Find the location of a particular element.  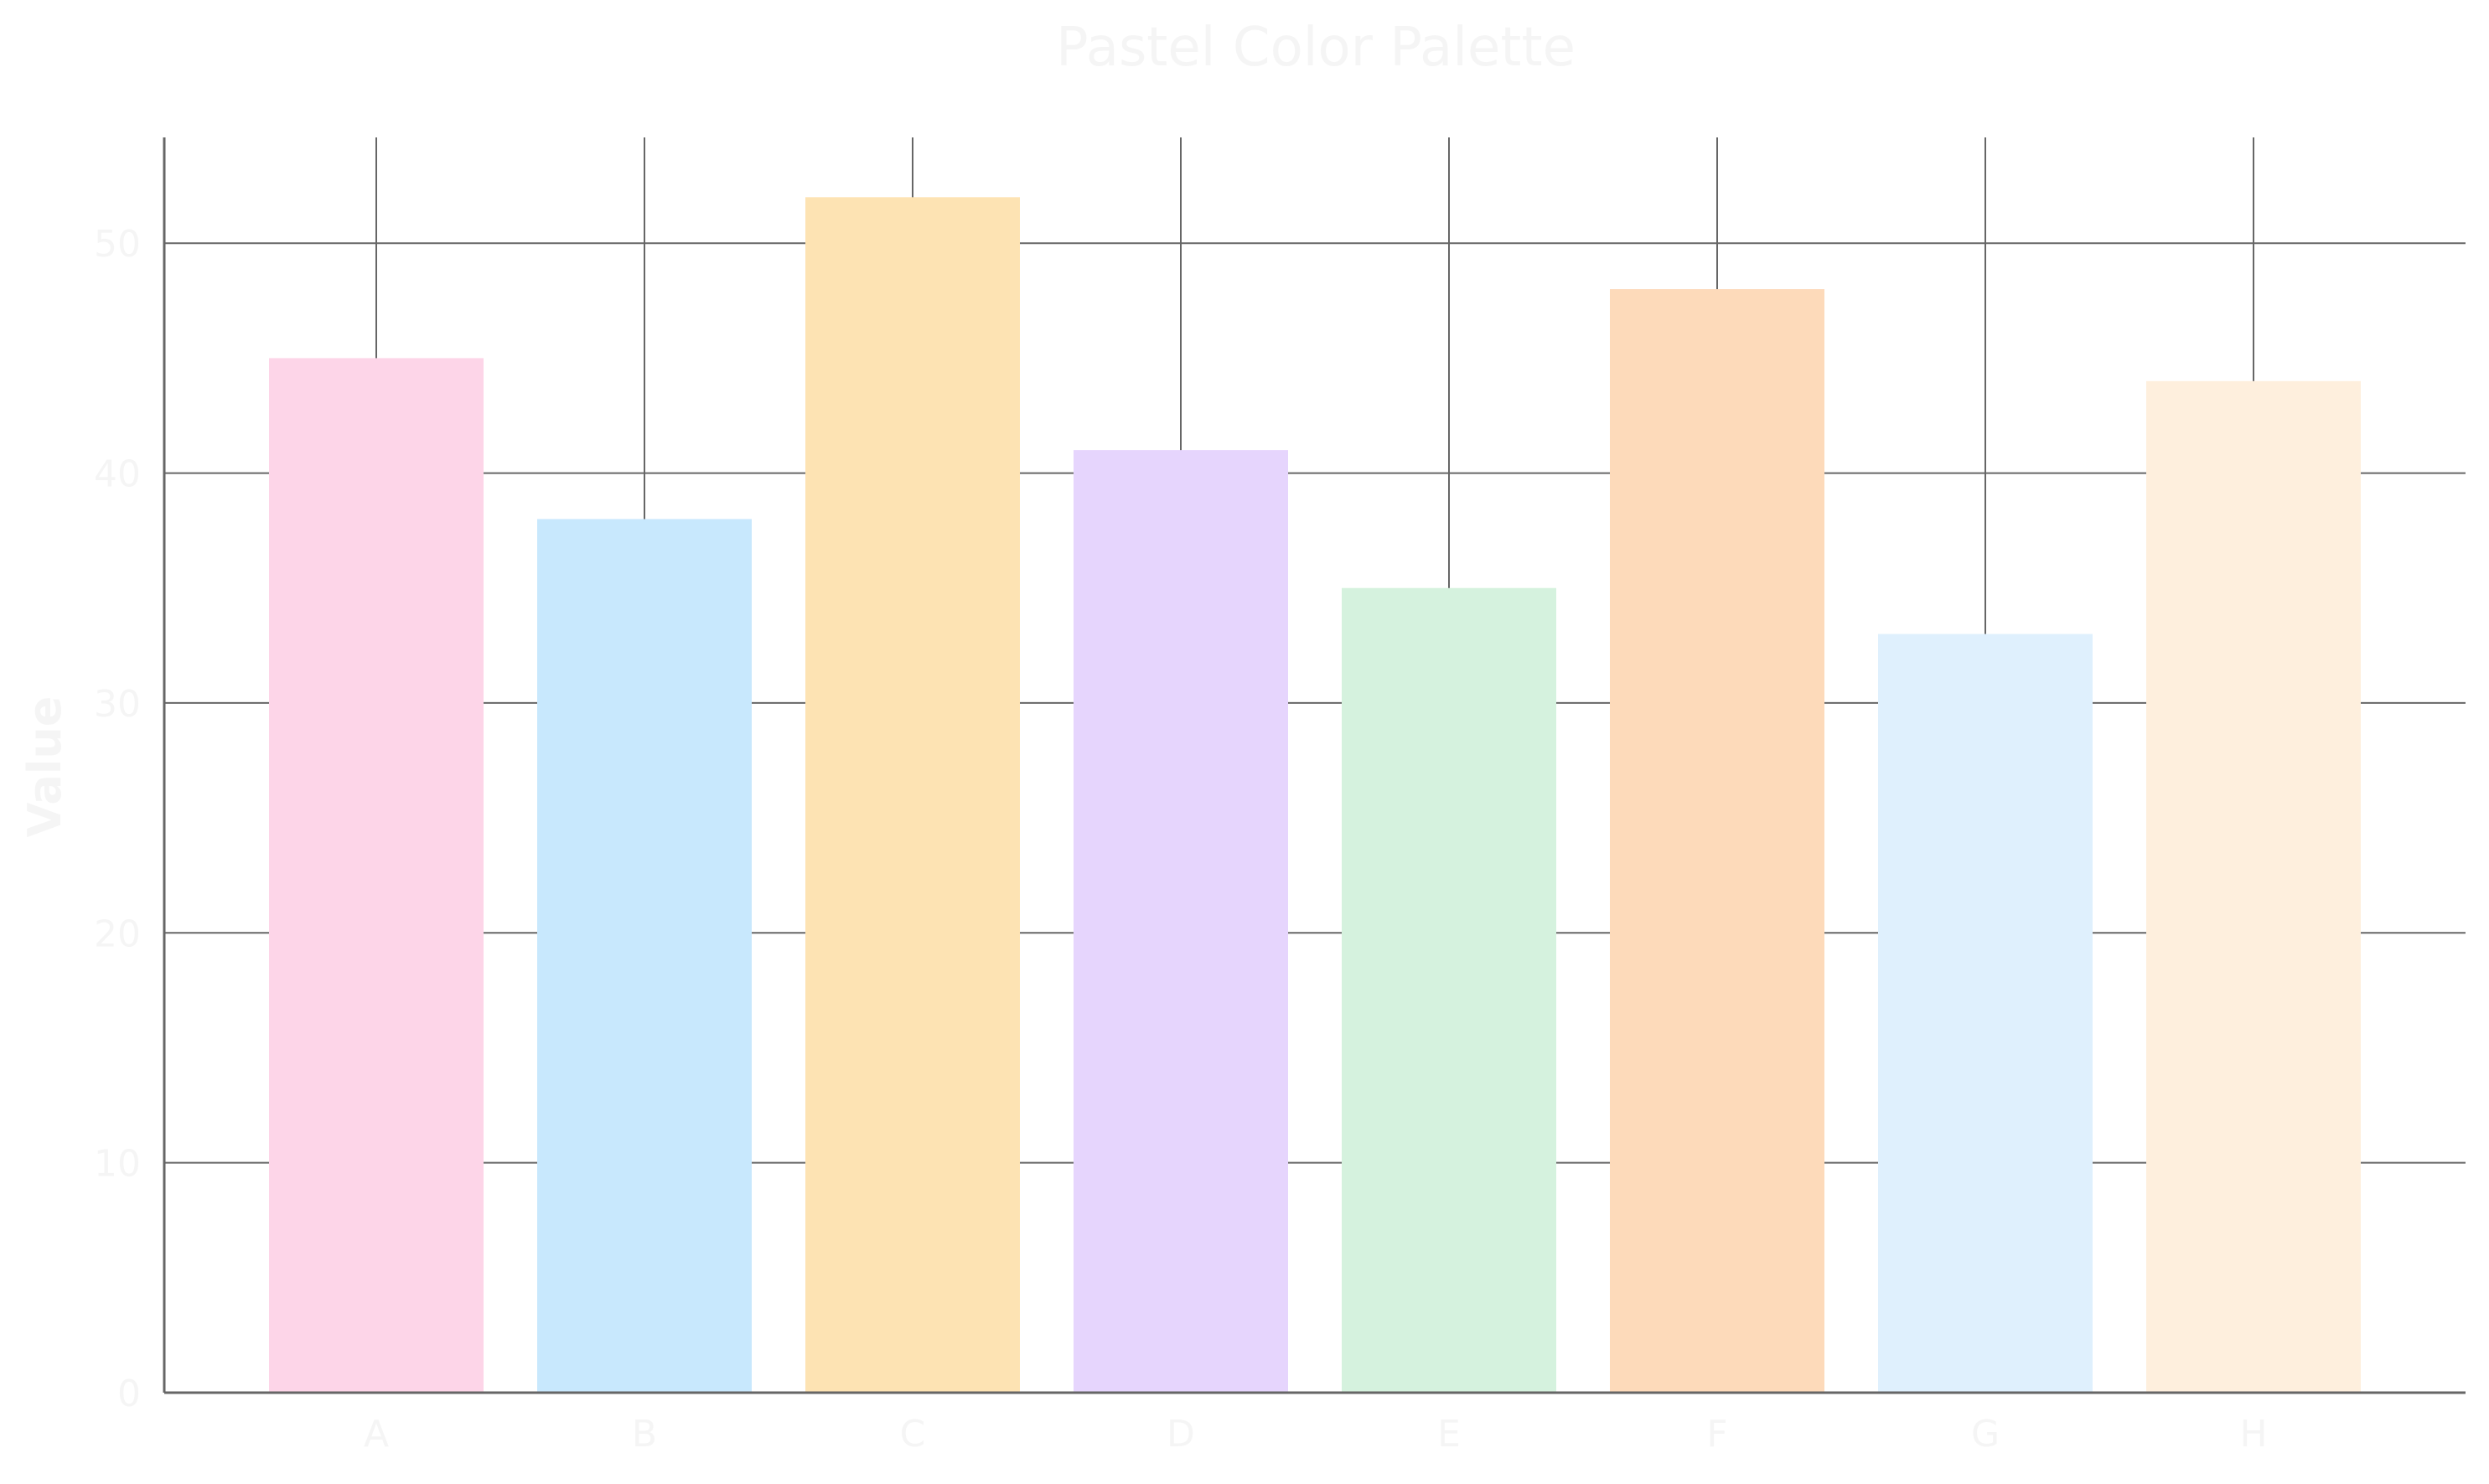

bar-g is located at coordinates (1986, 1013).